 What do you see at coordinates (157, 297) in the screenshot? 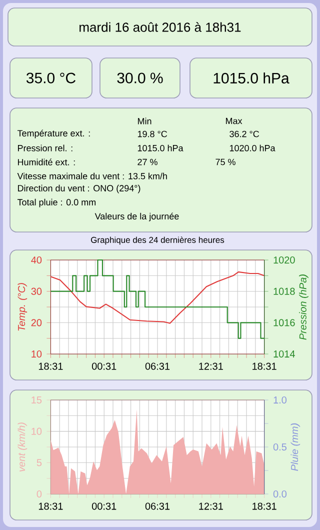
I see `line-series` at bounding box center [157, 297].